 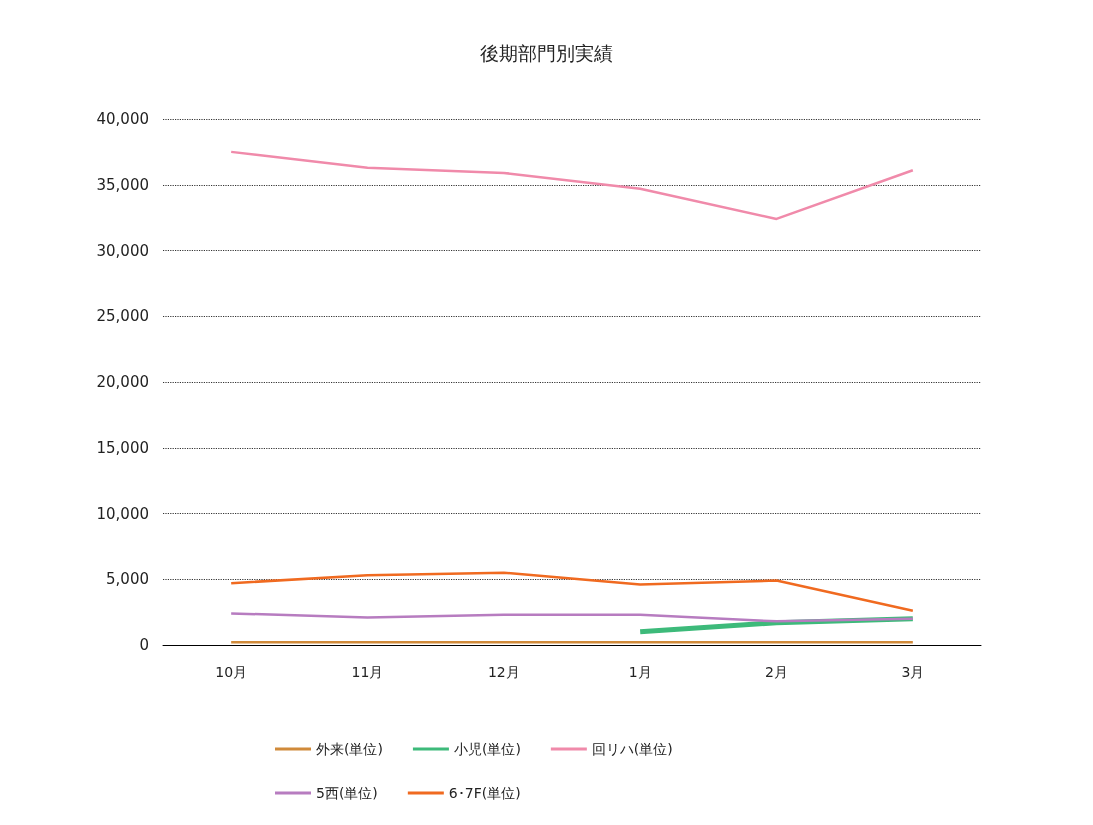 I want to click on y-tick-label: 40,000, so click(x=122, y=119).